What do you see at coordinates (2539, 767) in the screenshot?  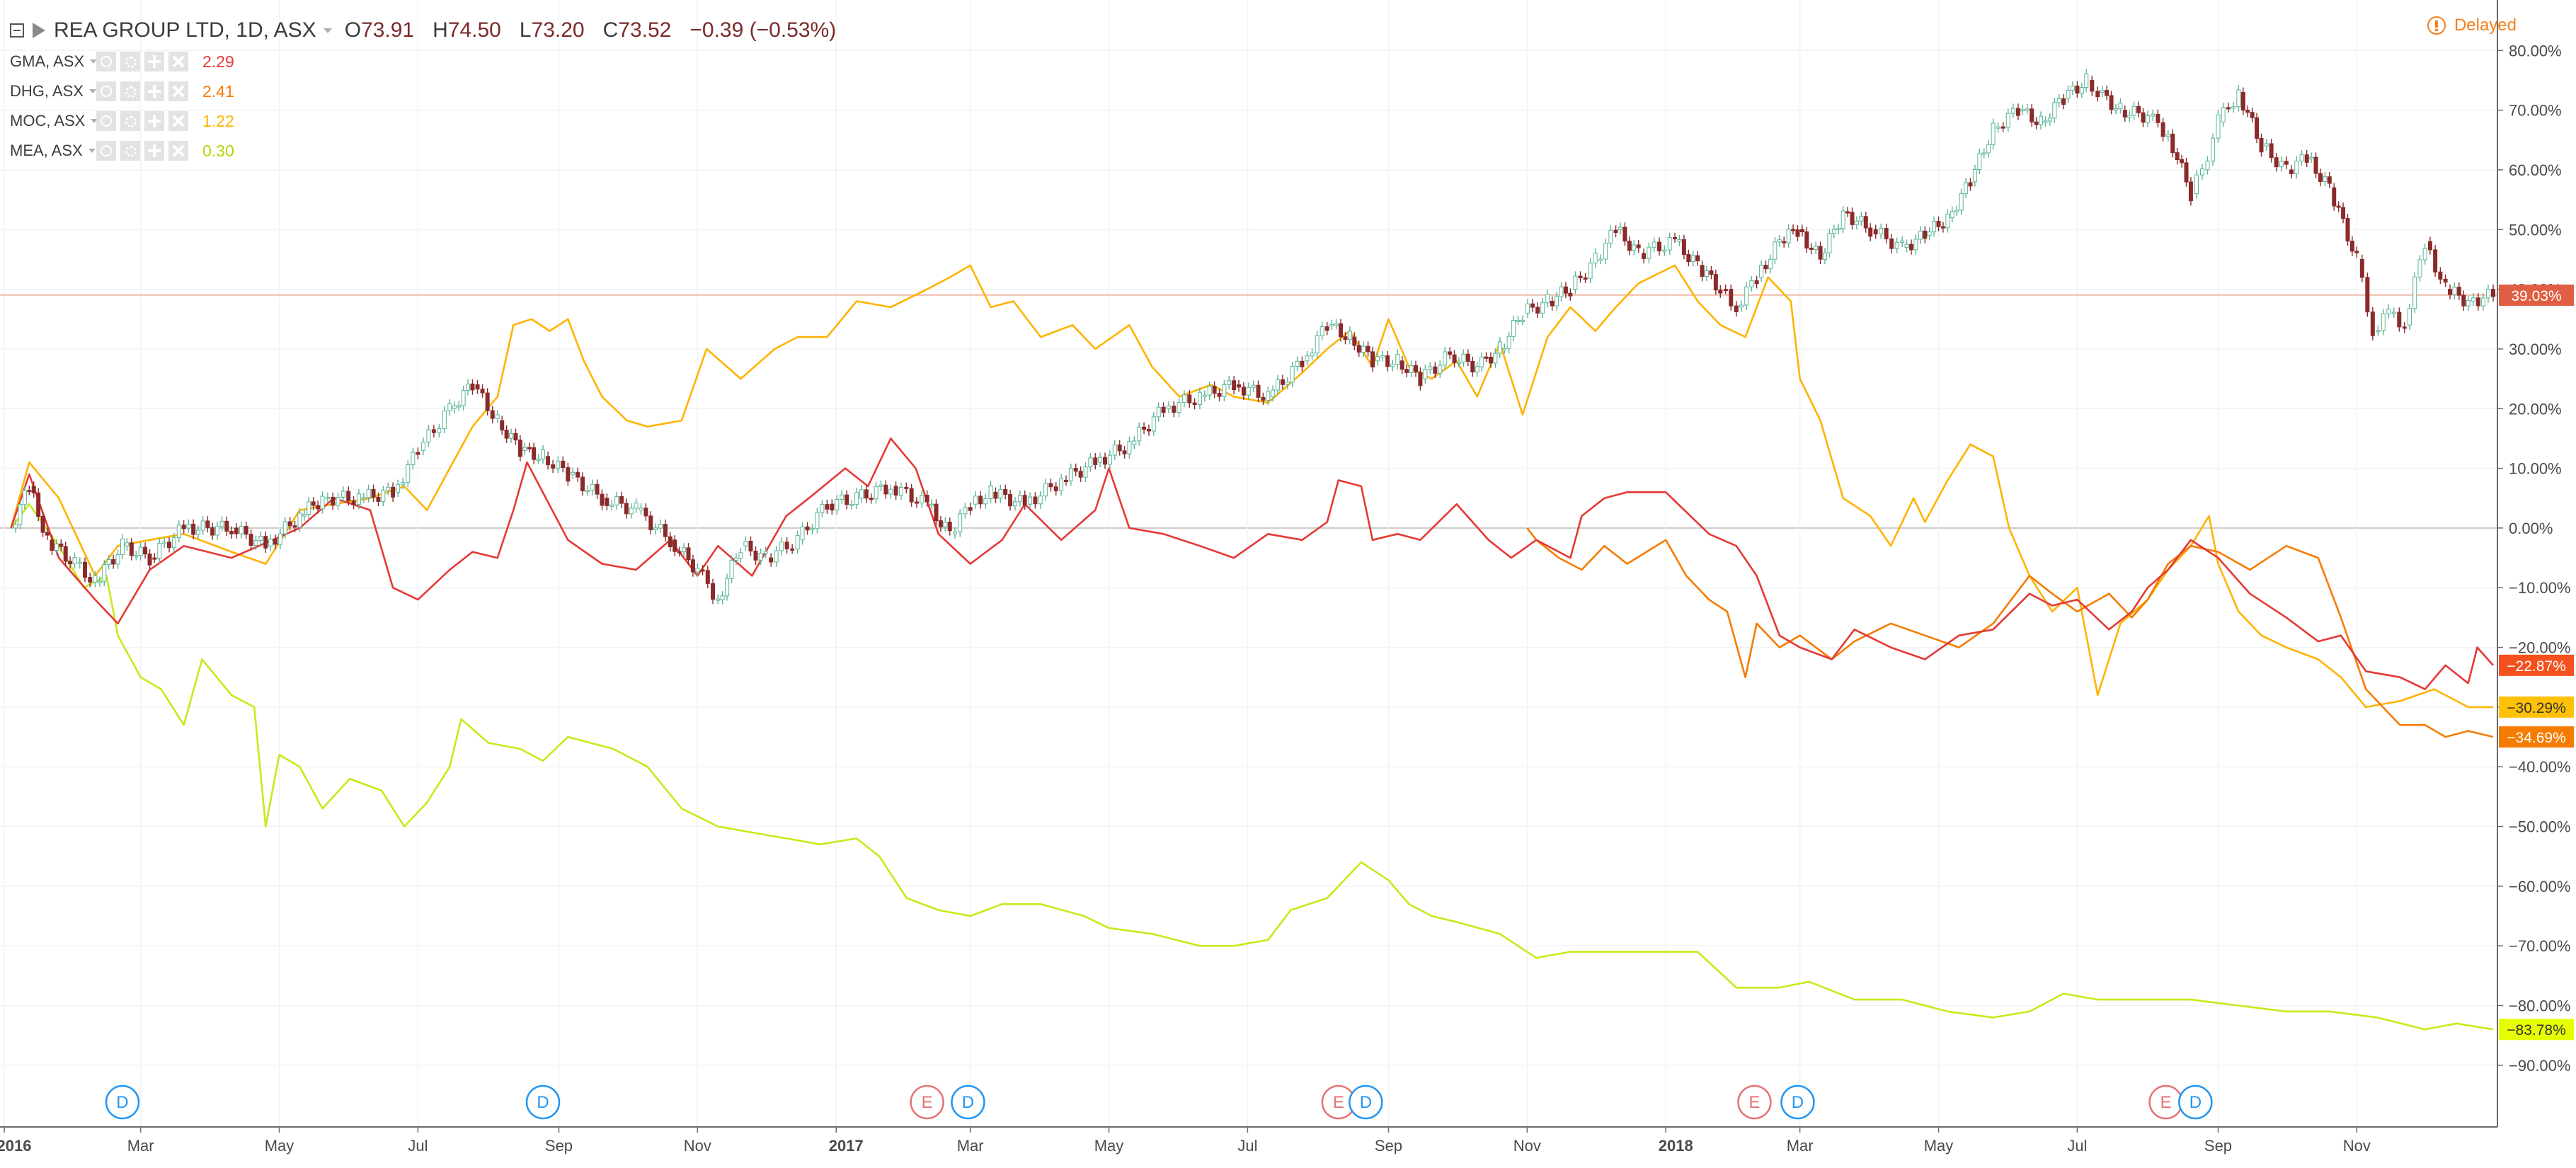 I see `price-axis-label: −40.00%` at bounding box center [2539, 767].